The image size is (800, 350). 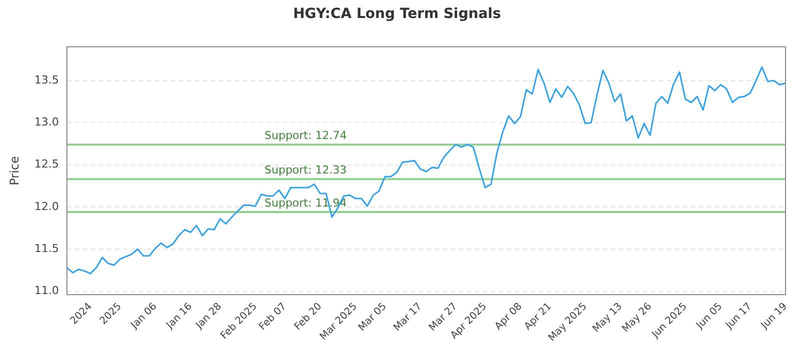 I want to click on ref-line-label: Support: 12.33, so click(x=305, y=170).